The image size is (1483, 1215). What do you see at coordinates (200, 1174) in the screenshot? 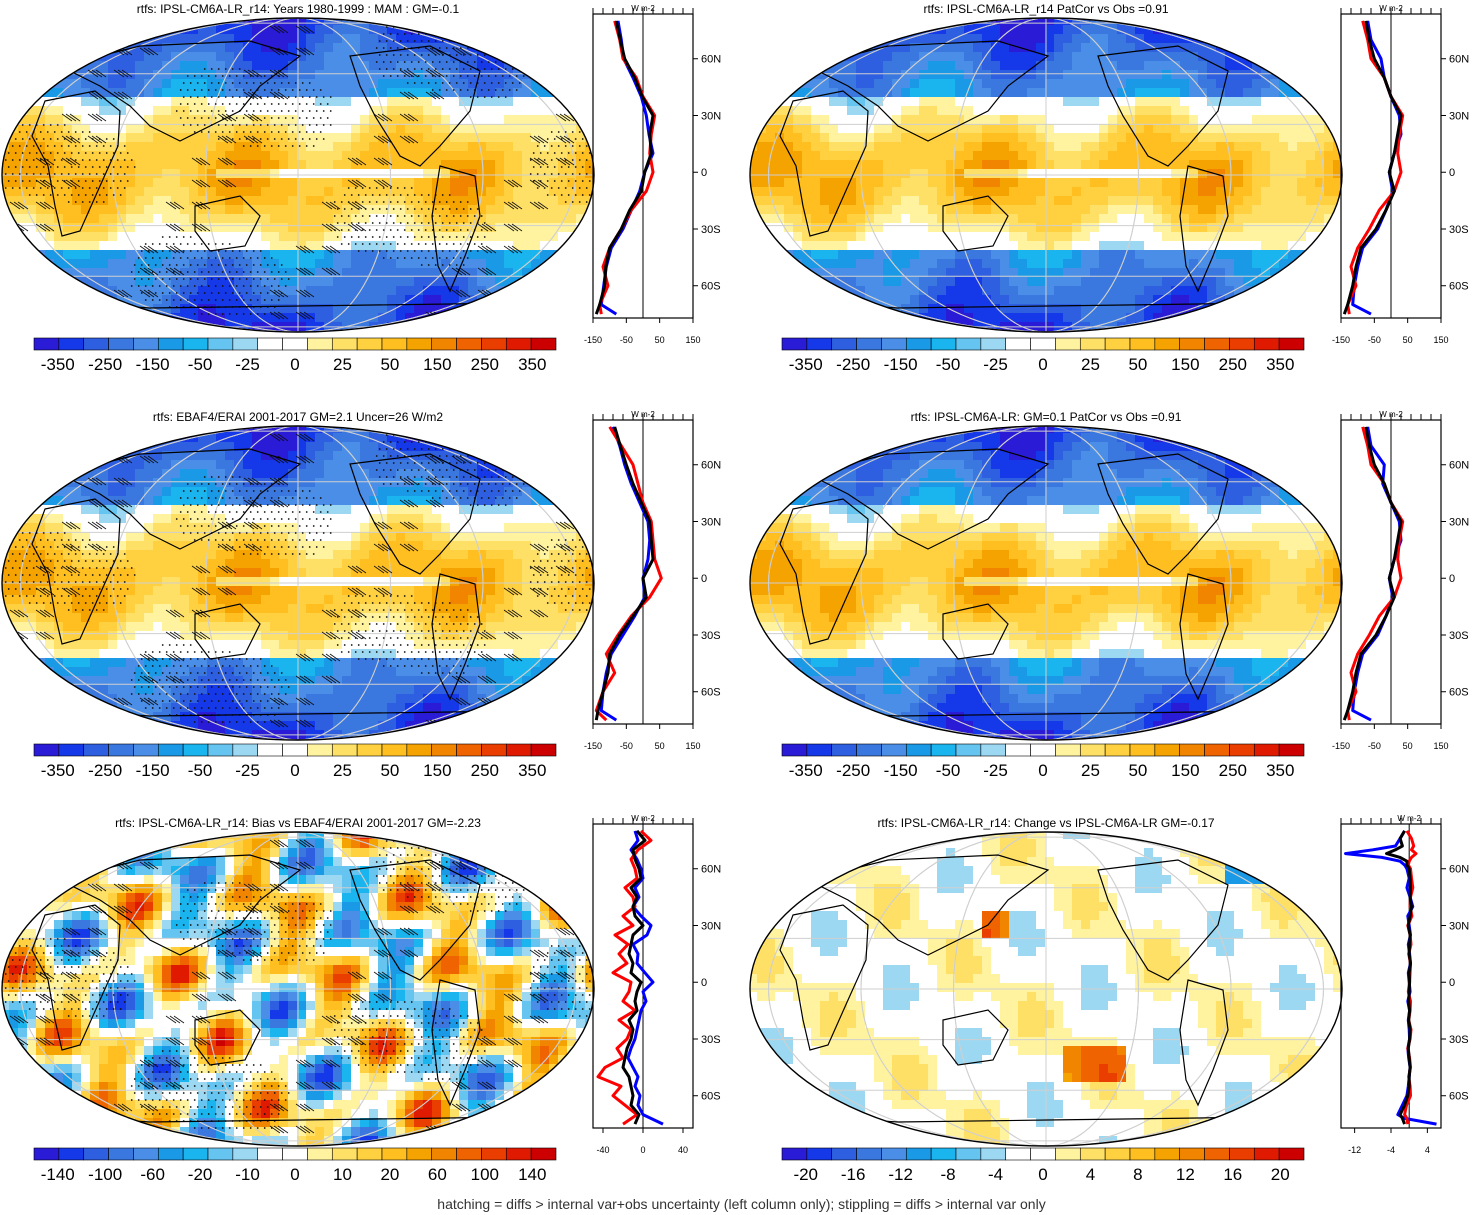
I see `colorbar-label: -20` at bounding box center [200, 1174].